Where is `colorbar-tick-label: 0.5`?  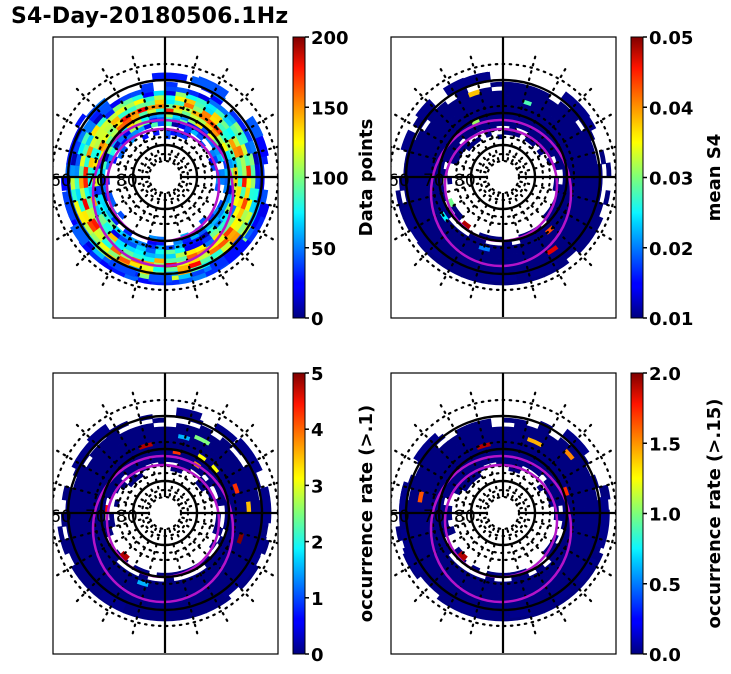 colorbar-tick-label: 0.5 is located at coordinates (665, 585).